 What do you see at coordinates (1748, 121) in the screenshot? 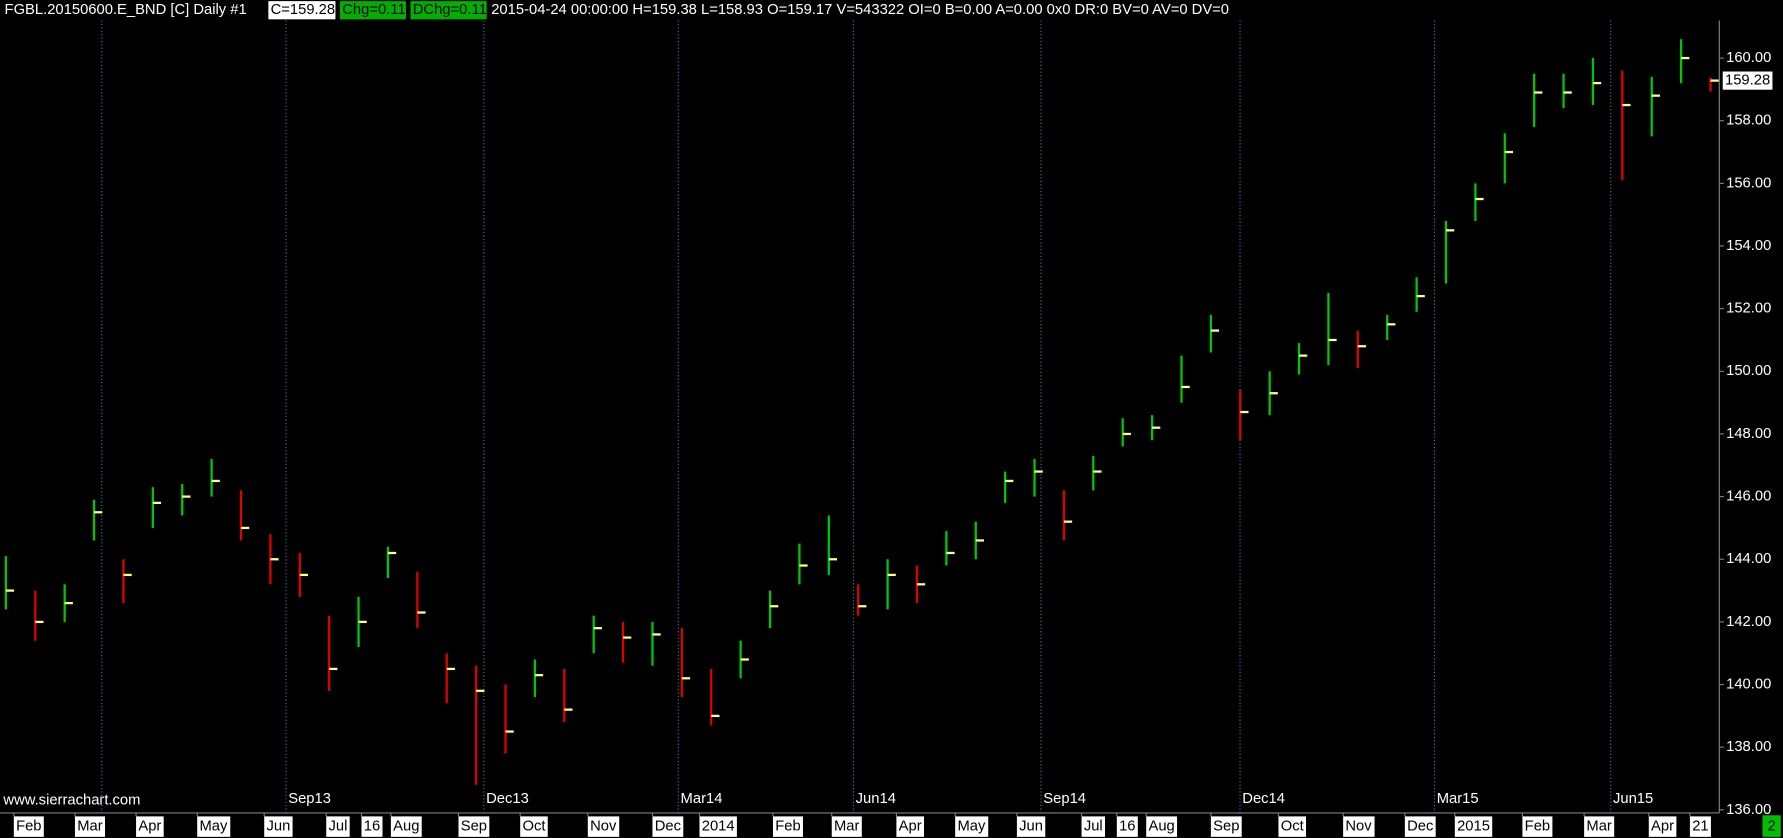
I see `y-tick-label: 158.00` at bounding box center [1748, 121].